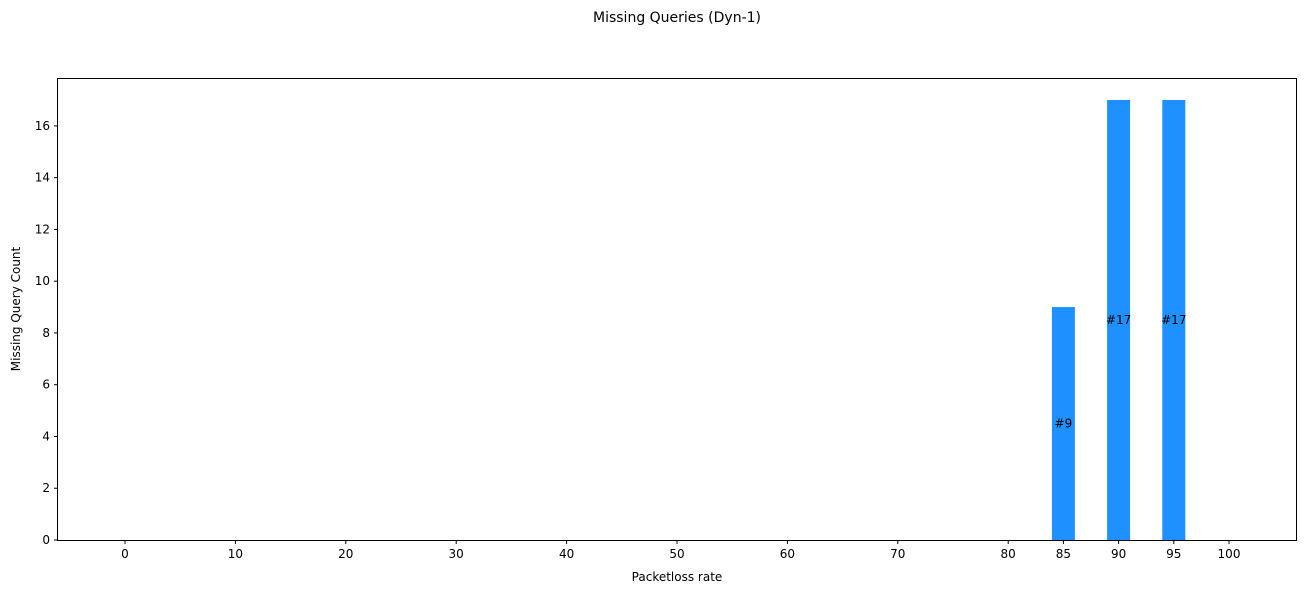 The width and height of the screenshot is (1307, 593). I want to click on y-axis-label: Missing Query Count, so click(16, 308).